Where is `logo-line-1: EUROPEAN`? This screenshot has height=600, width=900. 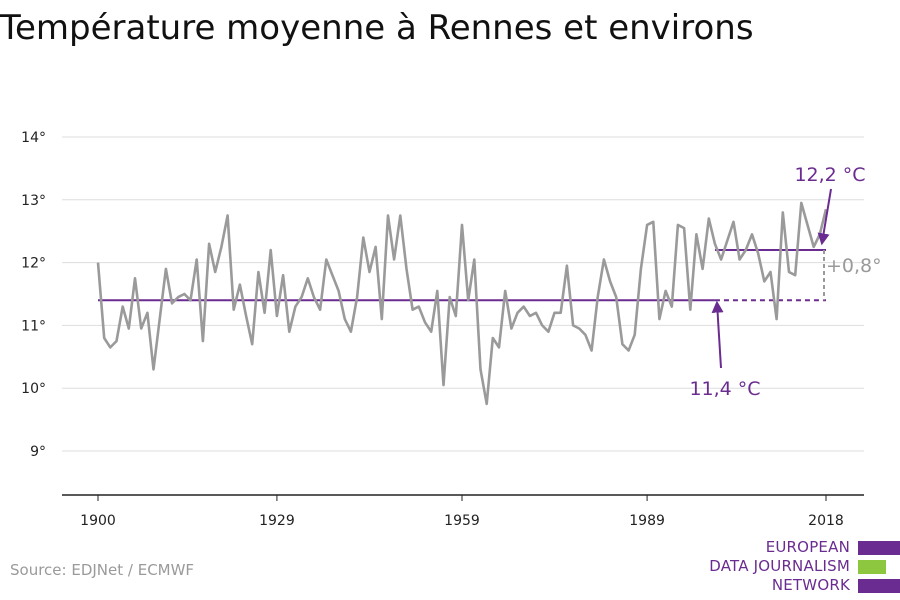
logo-line-1: EUROPEAN is located at coordinates (807, 547).